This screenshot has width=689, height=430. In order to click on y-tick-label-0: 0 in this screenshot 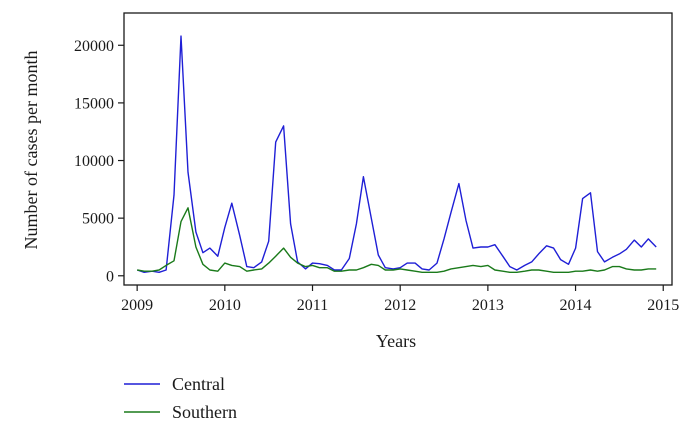, I will do `click(110, 276)`.